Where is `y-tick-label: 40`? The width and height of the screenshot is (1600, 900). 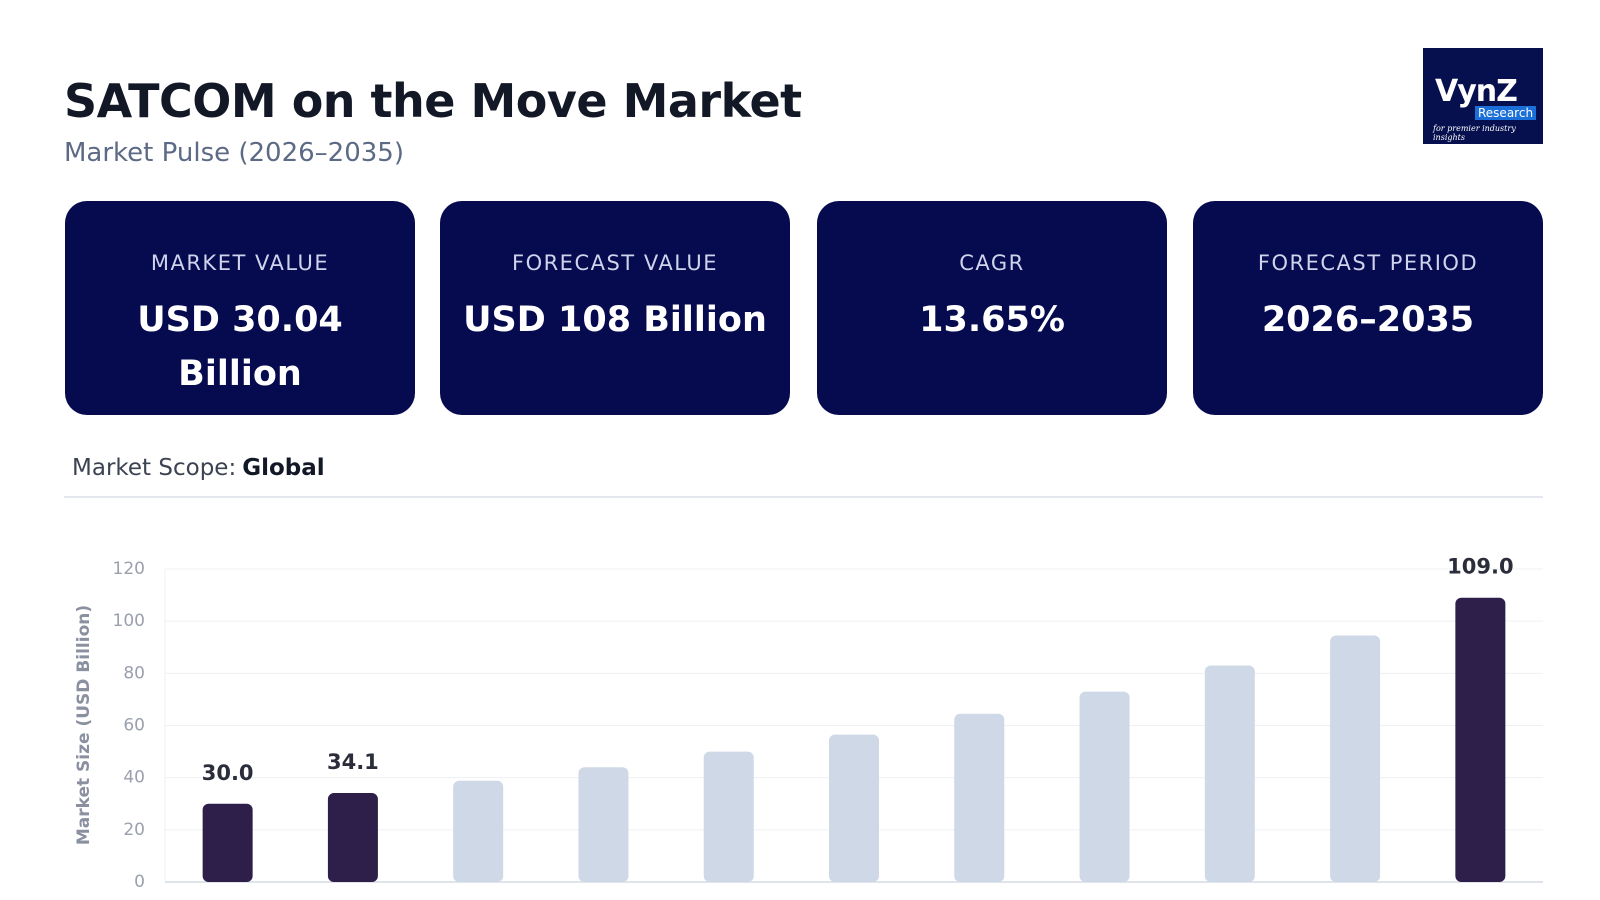
y-tick-label: 40 is located at coordinates (134, 778).